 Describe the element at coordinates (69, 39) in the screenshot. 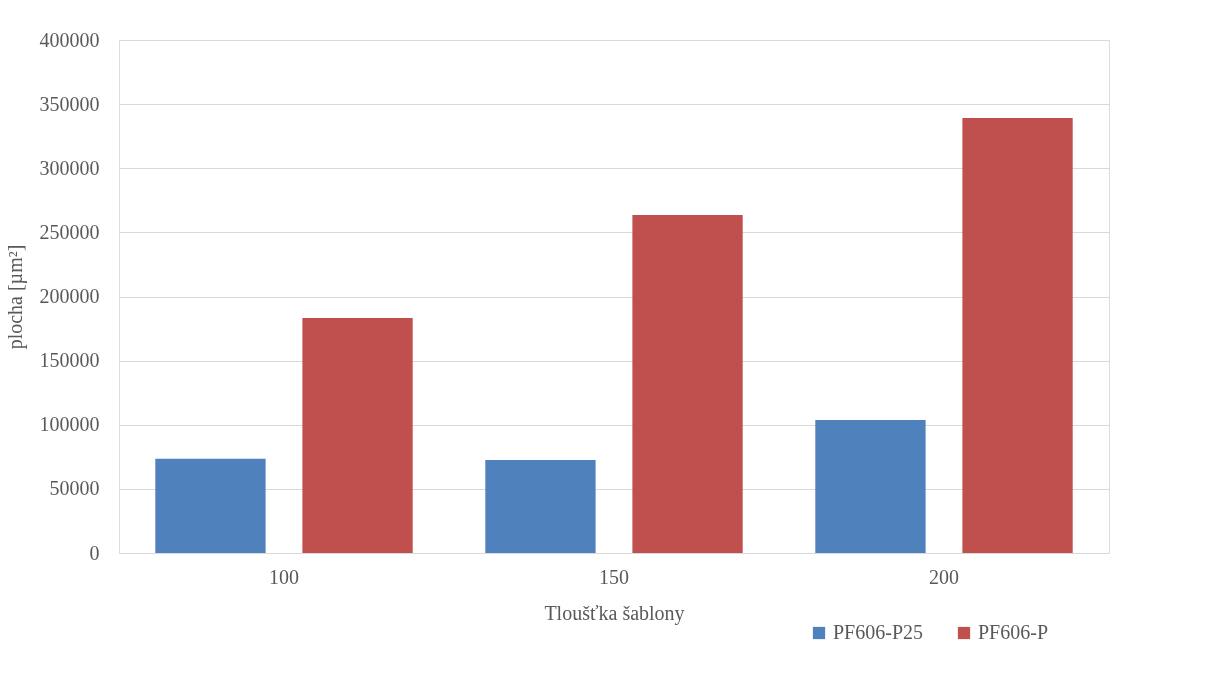

I see `y-tick-label: 400000` at that location.